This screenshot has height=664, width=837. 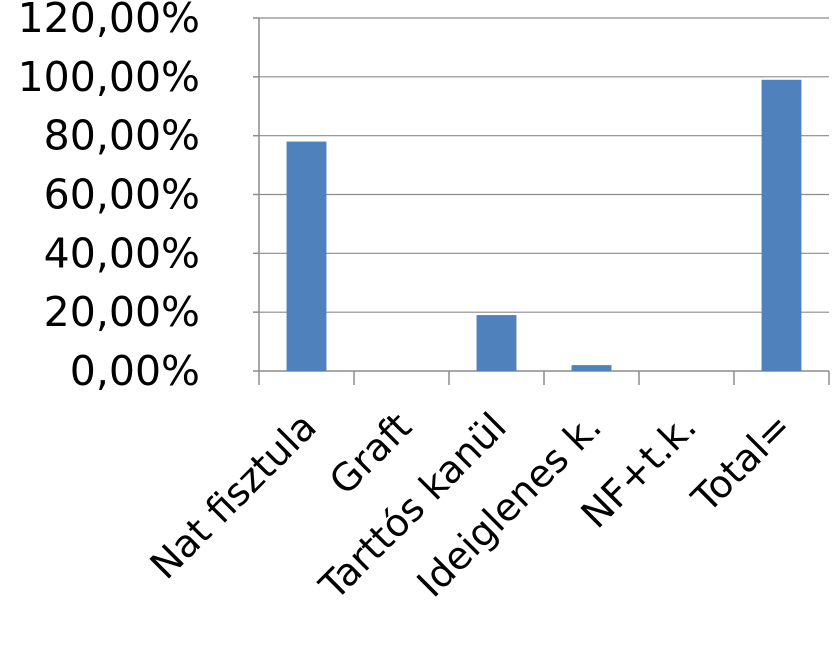 What do you see at coordinates (233, 495) in the screenshot?
I see `x-category-label: Nat fisztula` at bounding box center [233, 495].